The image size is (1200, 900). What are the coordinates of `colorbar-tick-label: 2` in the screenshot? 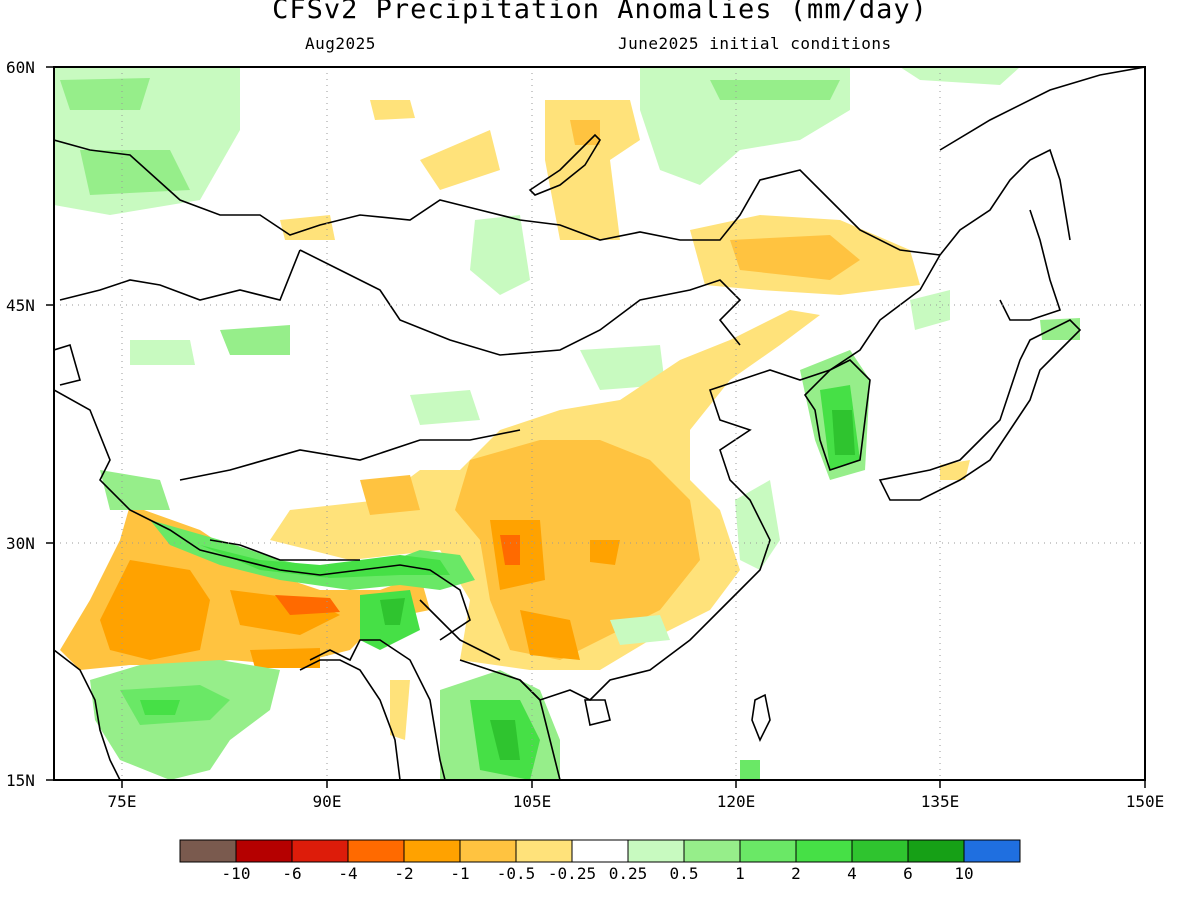 It's located at (796, 873).